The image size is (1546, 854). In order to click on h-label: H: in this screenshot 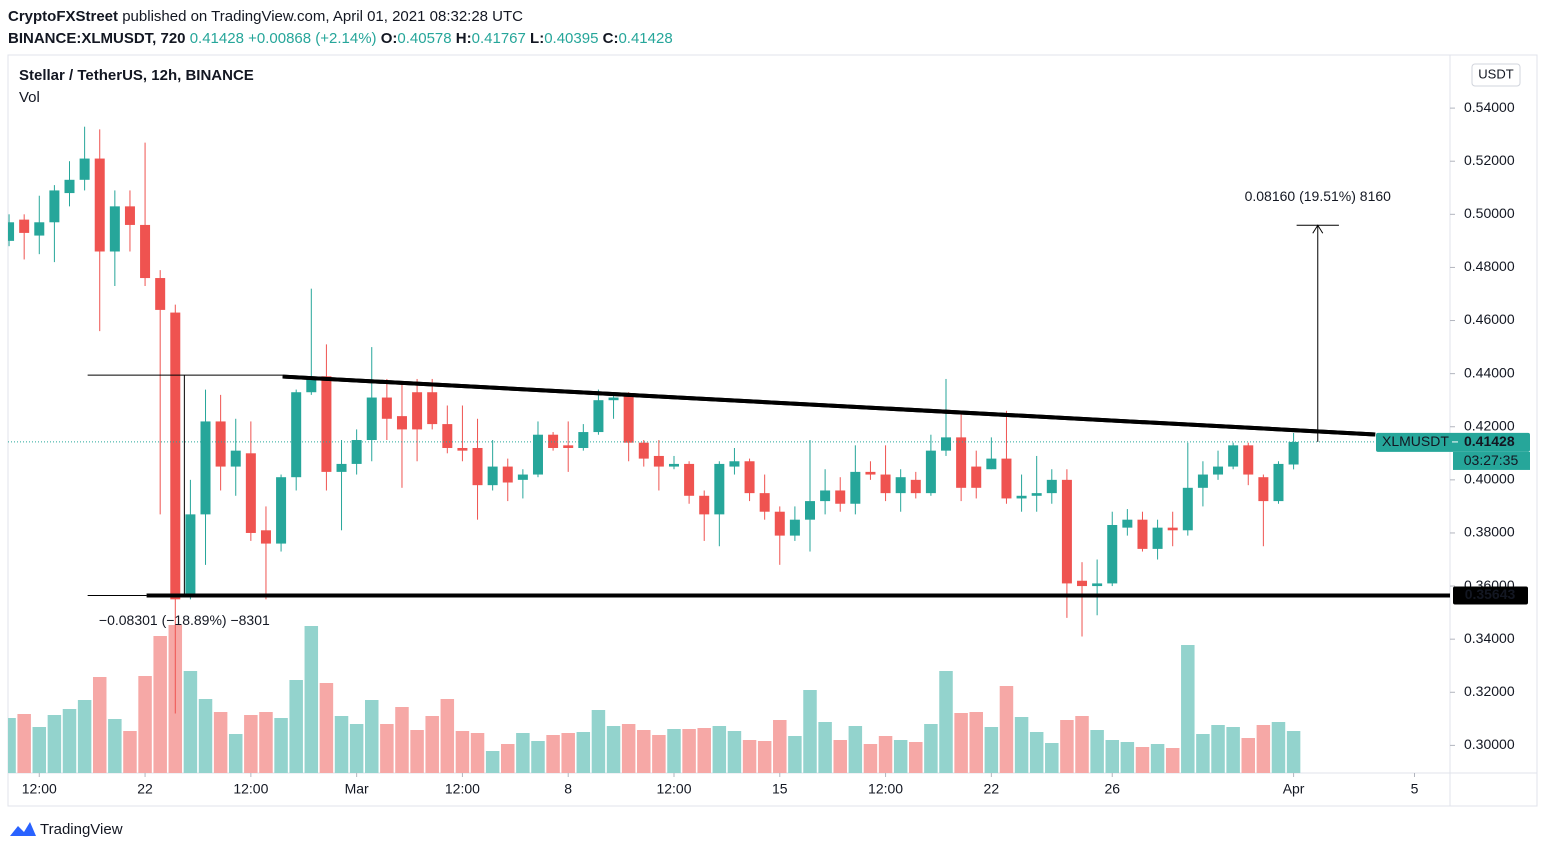, I will do `click(463, 38)`.